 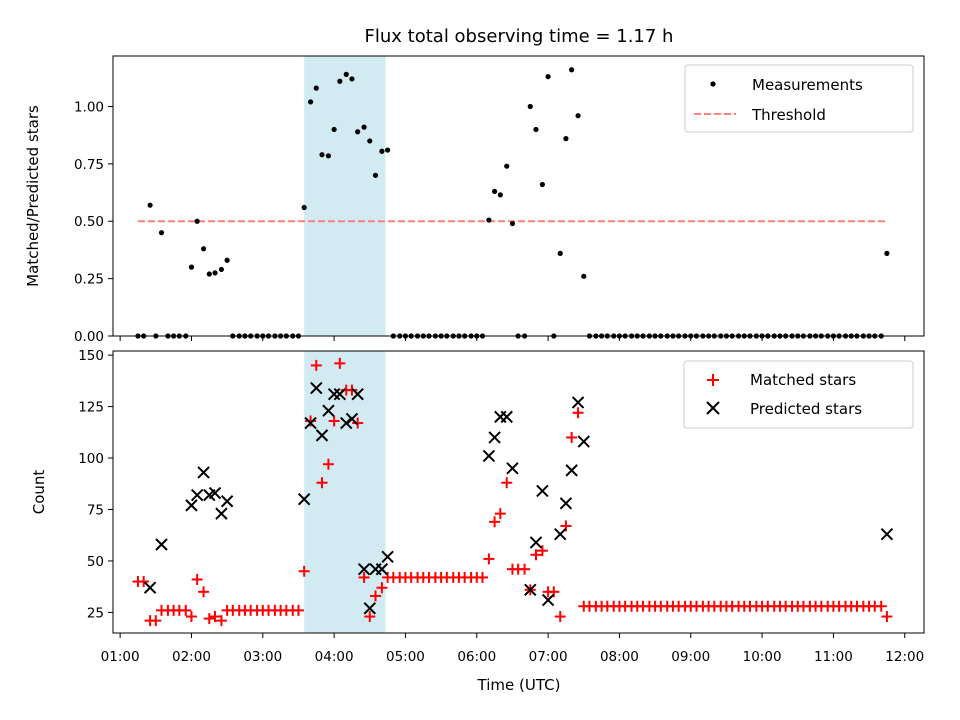 I want to click on top-y-tick-label: 0.75, so click(x=89, y=165).